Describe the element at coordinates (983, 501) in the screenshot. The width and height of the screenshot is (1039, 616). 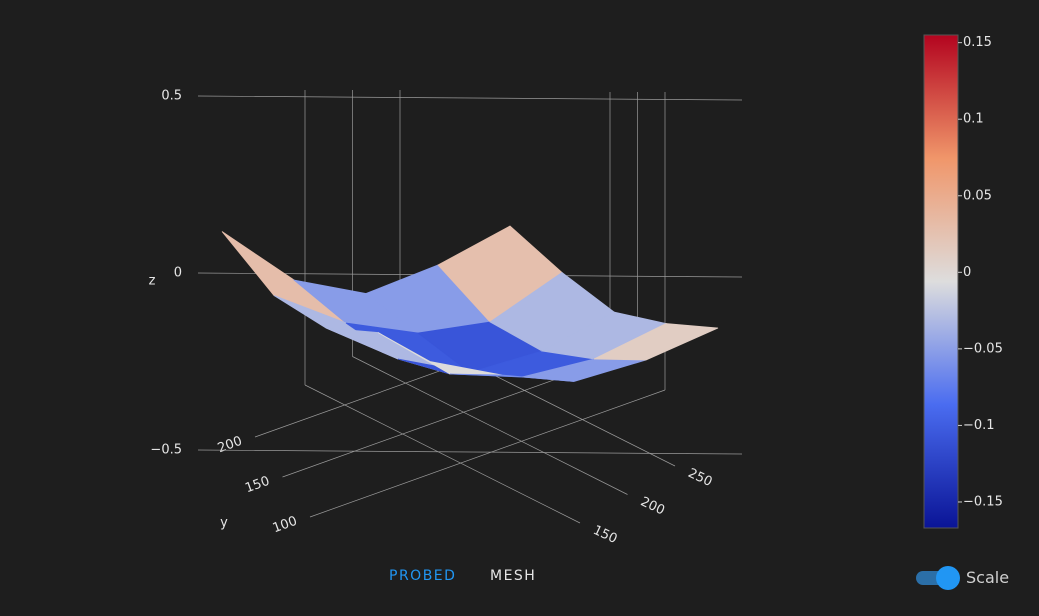
I see `colorbar-tick-label: −0.15` at that location.